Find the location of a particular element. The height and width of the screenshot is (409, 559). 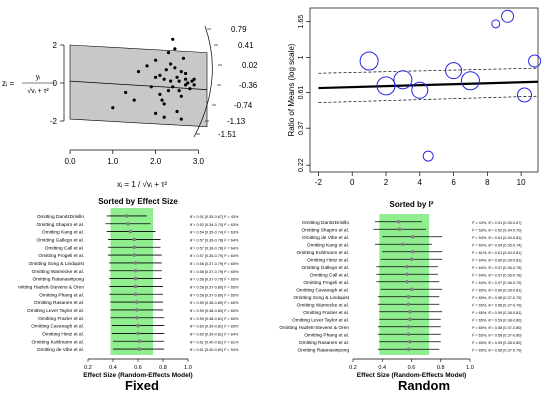

x-tick-label: 2.0 is located at coordinates (156, 161).